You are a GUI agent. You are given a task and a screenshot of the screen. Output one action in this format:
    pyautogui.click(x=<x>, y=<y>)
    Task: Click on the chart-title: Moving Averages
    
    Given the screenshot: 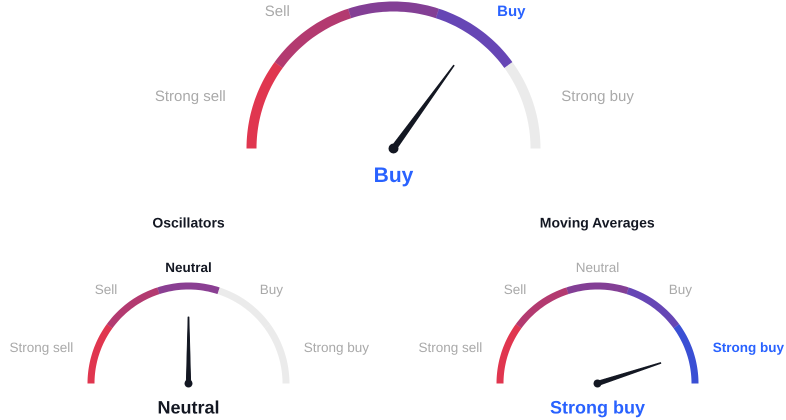 What is the action you would take?
    pyautogui.click(x=597, y=222)
    